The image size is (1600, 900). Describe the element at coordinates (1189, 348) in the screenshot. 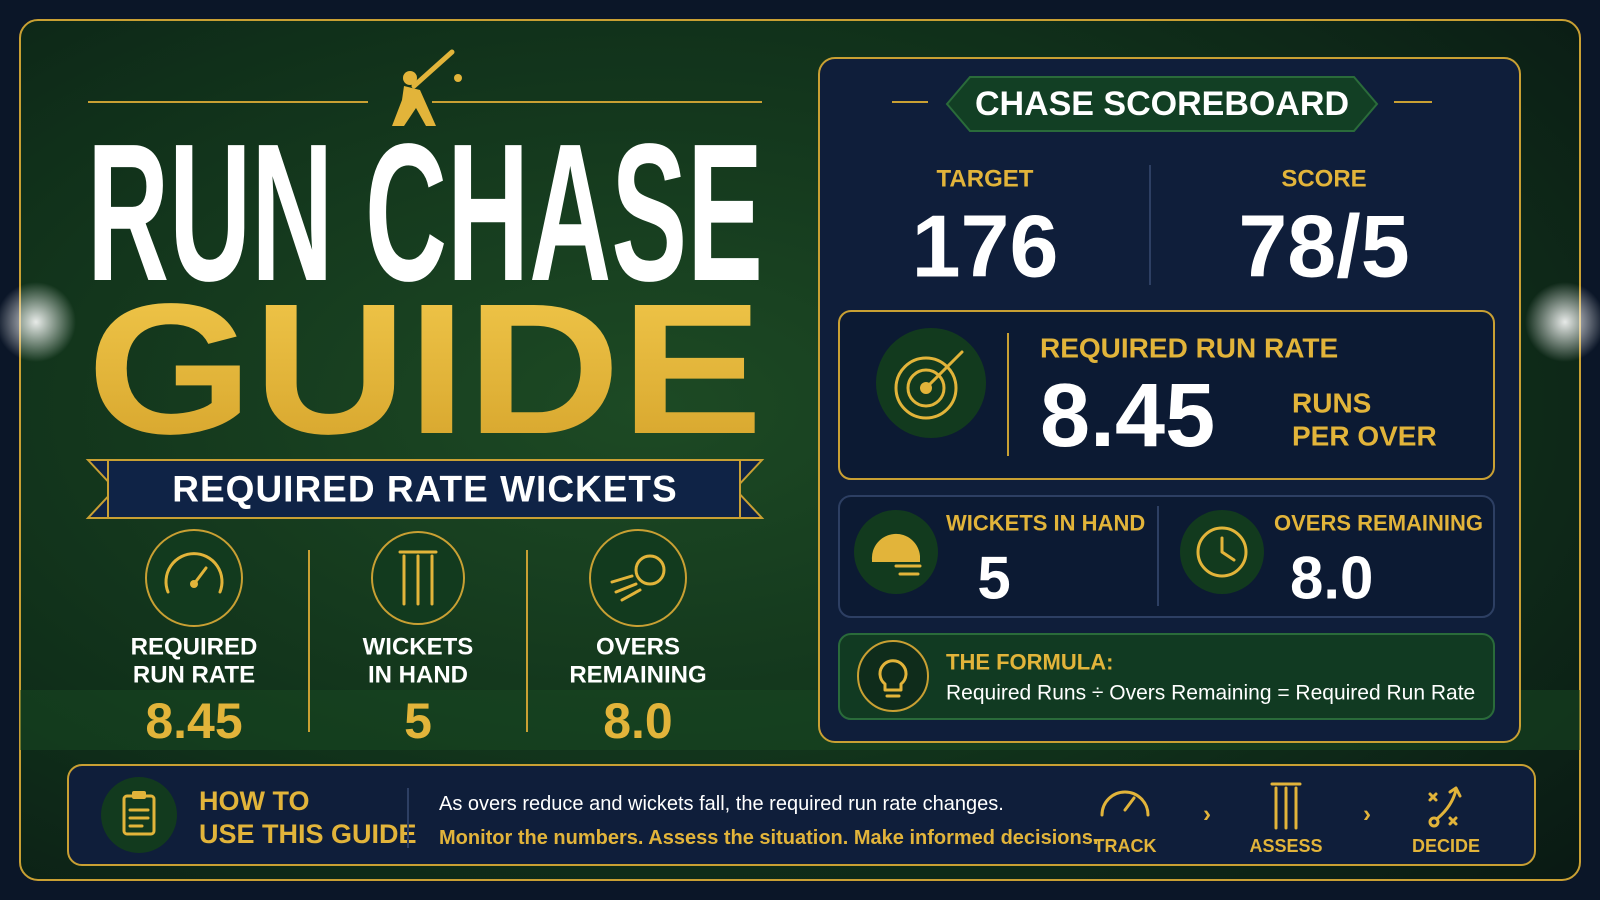

I see `required-rate-label: REQUIRED RUN RATE` at that location.